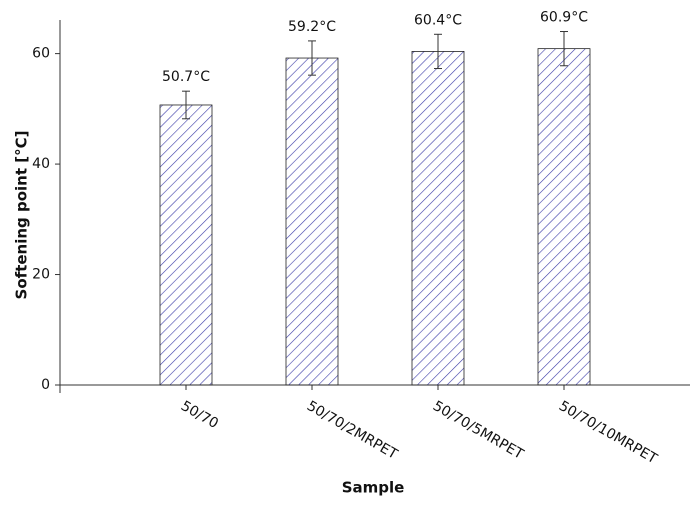 The height and width of the screenshot is (505, 695). Describe the element at coordinates (41, 54) in the screenshot. I see `y-tick-label: 60` at that location.